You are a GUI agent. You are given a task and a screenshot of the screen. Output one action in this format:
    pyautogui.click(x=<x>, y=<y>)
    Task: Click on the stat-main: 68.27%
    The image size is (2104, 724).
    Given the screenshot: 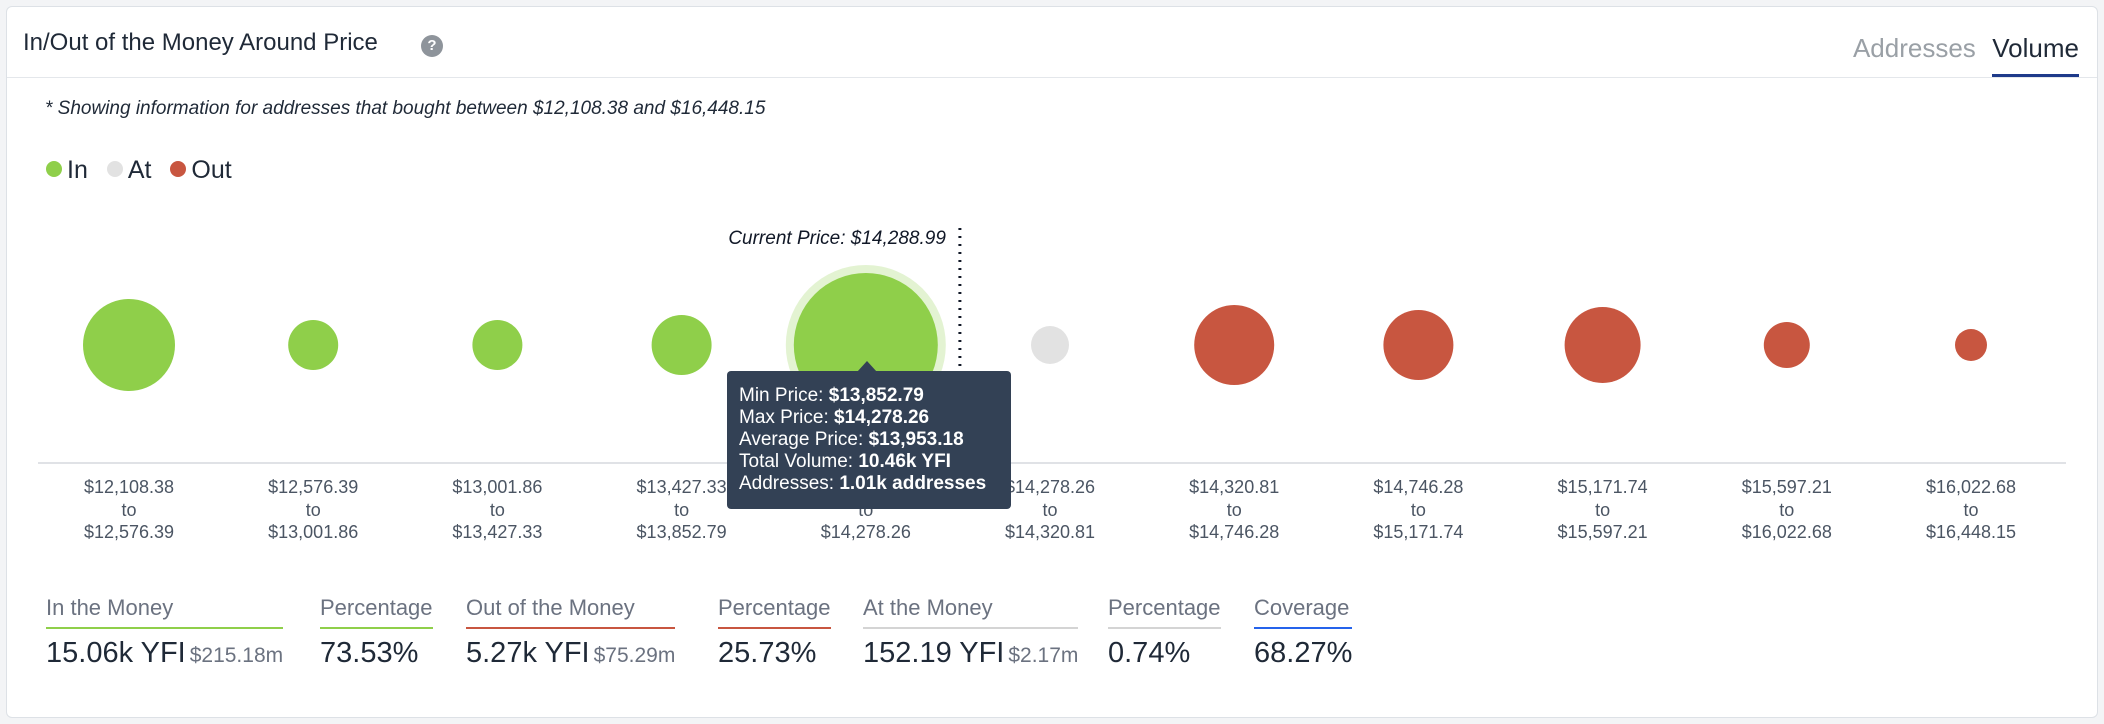 What is the action you would take?
    pyautogui.click(x=1303, y=653)
    